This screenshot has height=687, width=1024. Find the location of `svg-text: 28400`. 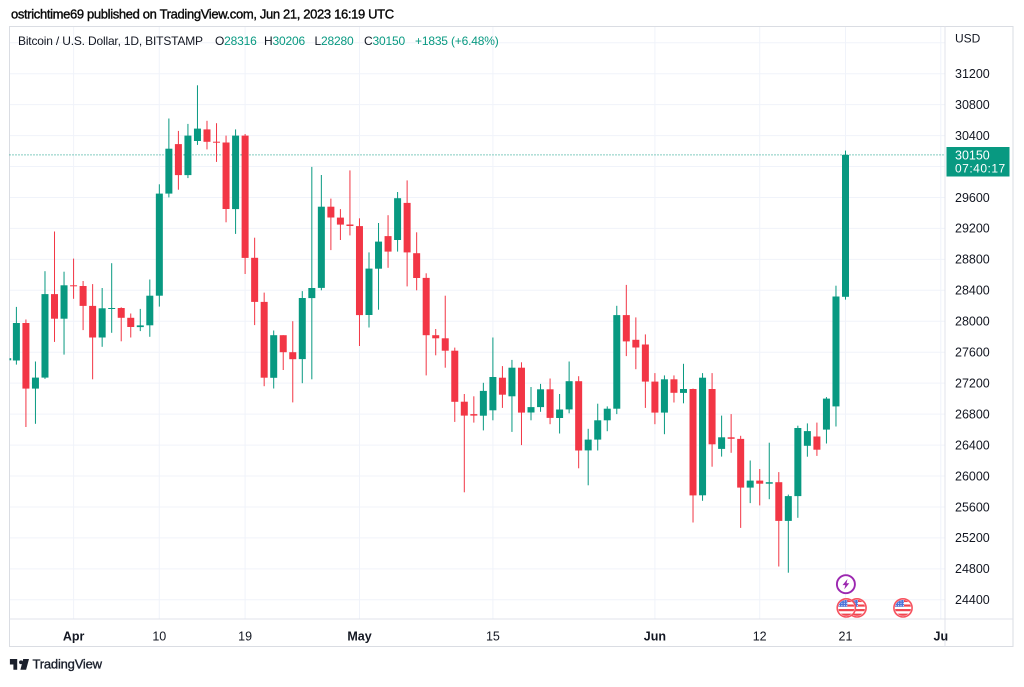

svg-text: 28400 is located at coordinates (972, 291).